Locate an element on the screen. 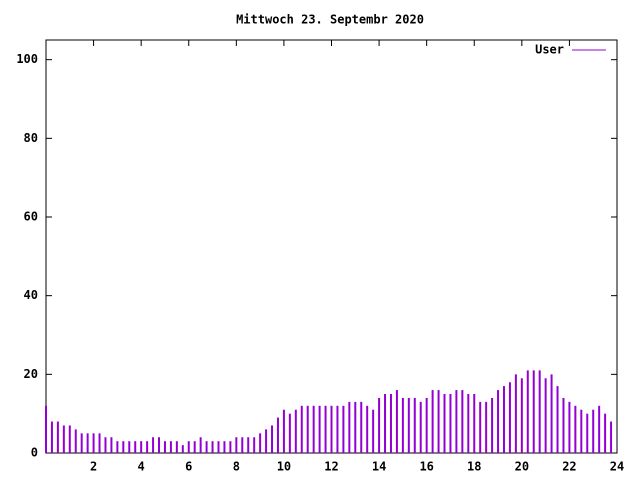 The image size is (640, 480). x-tick-label: 16 is located at coordinates (426, 467).